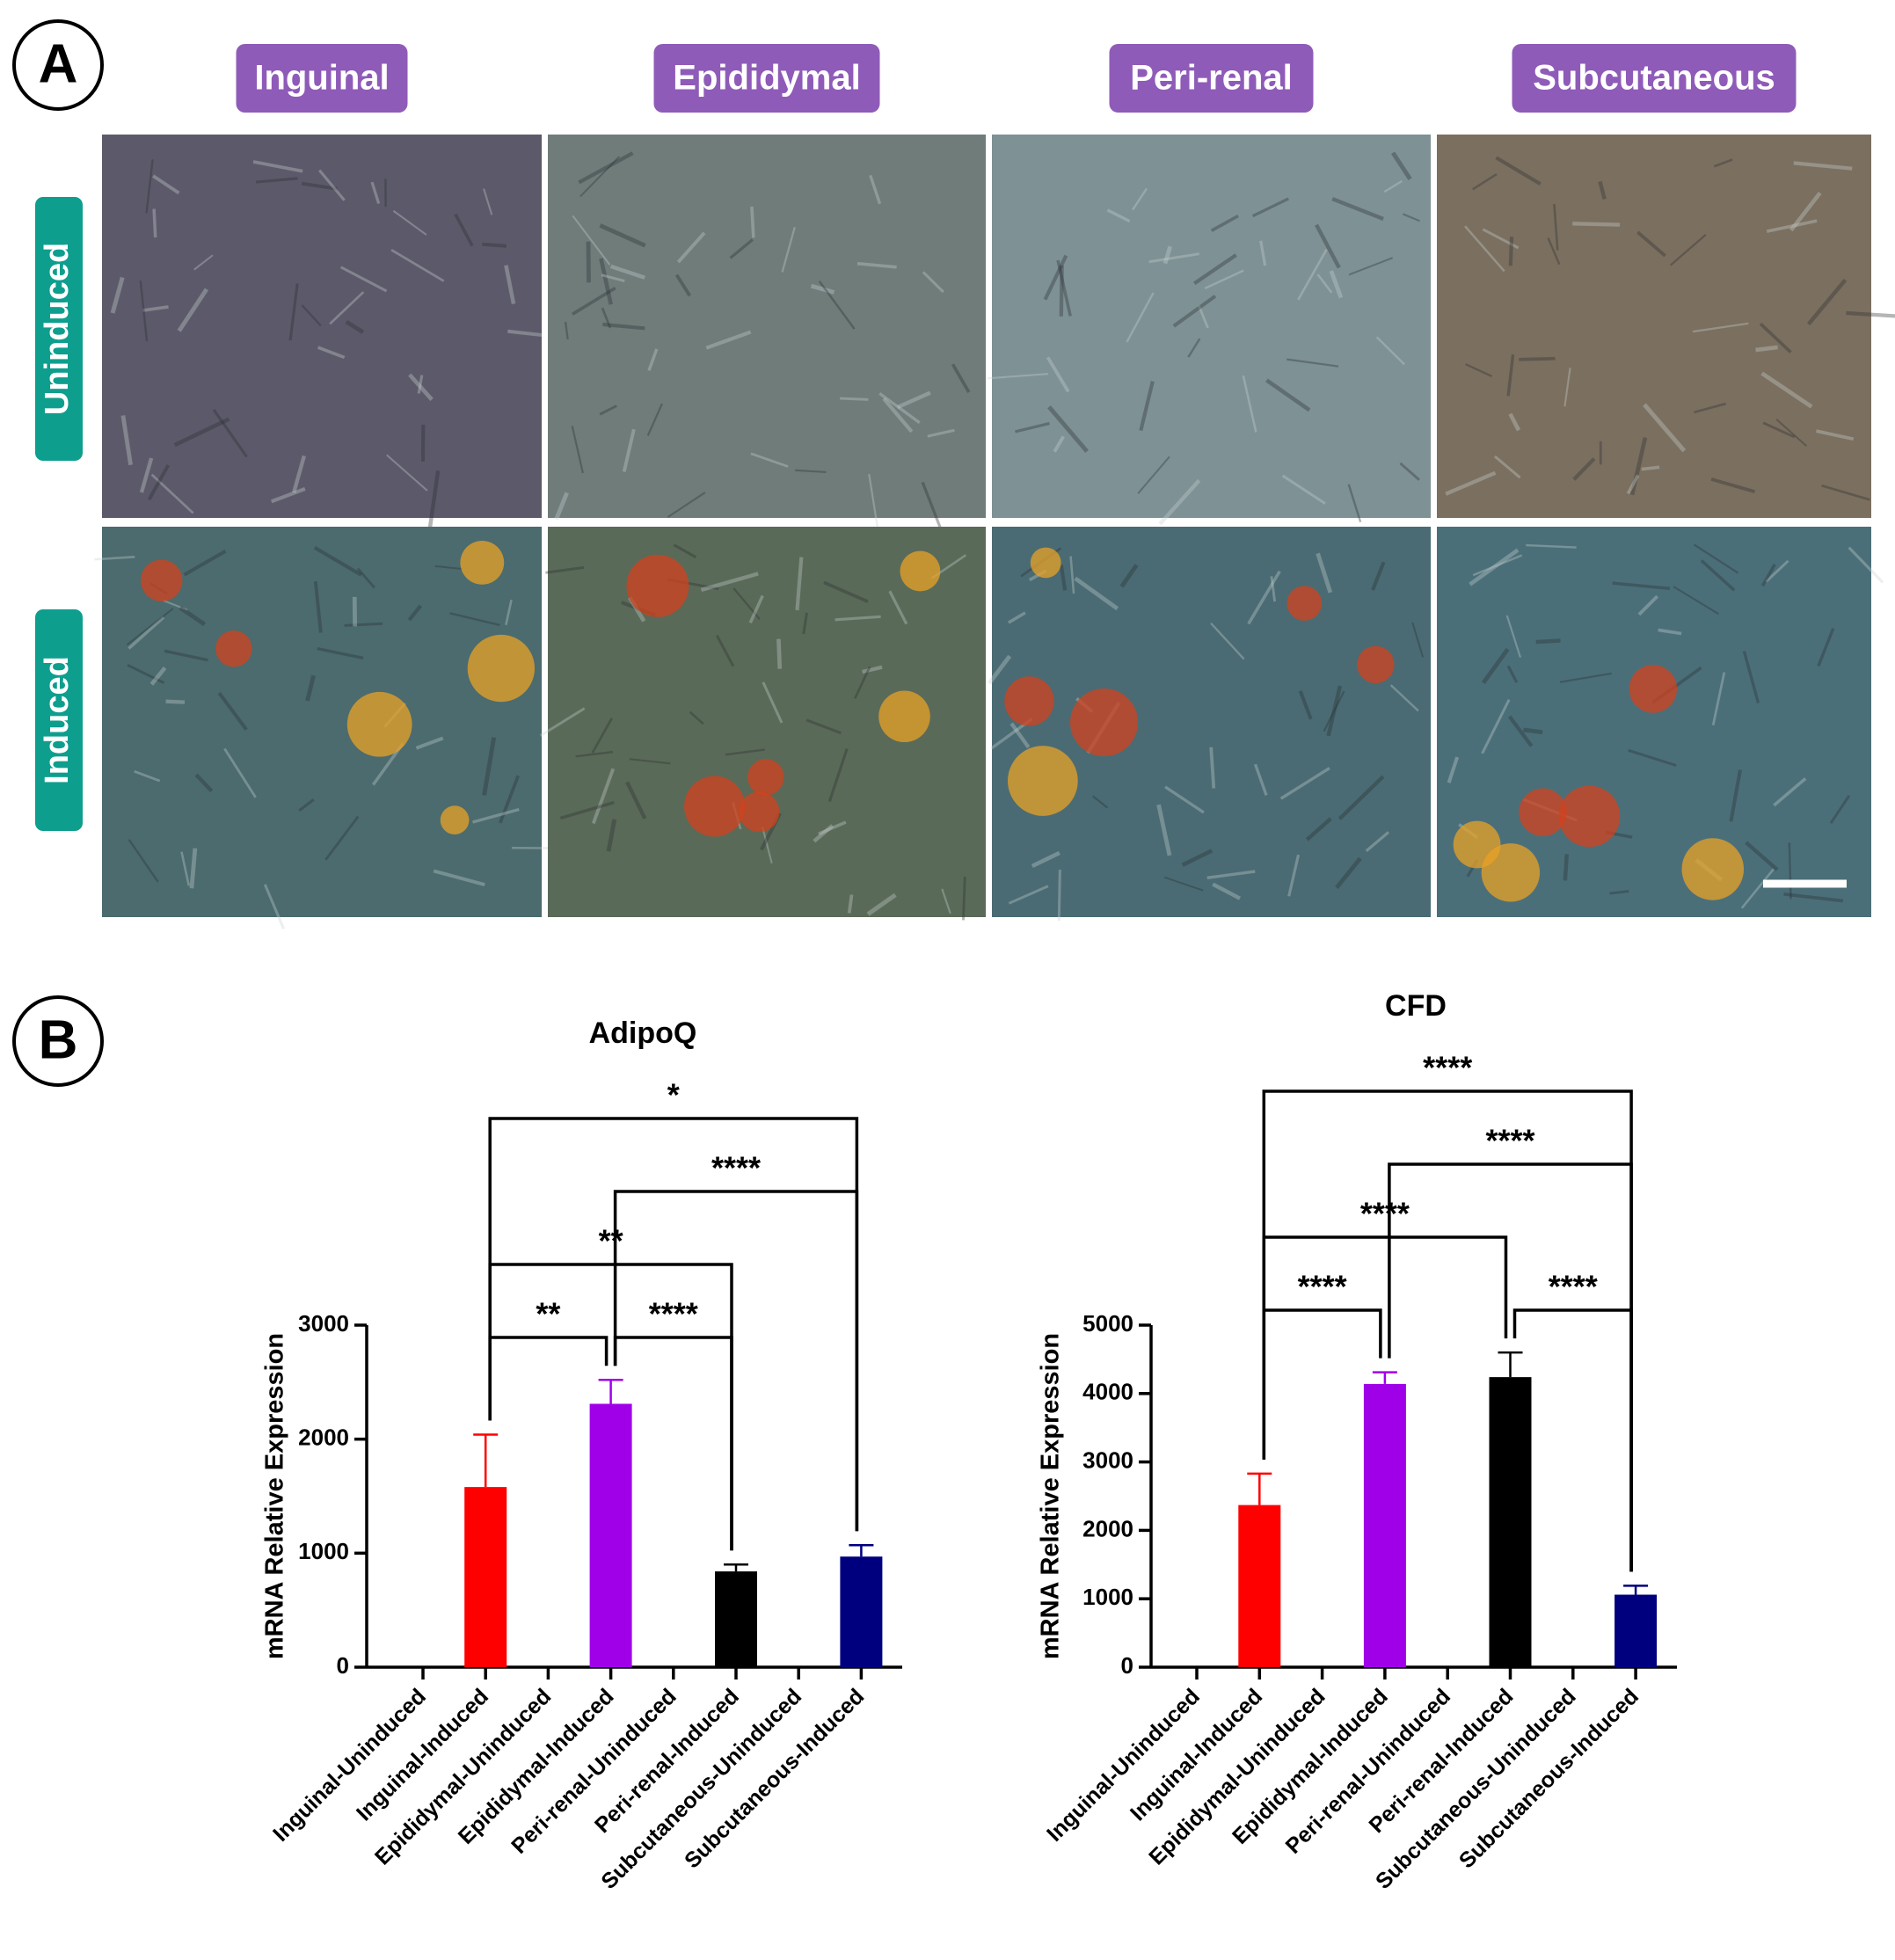 The height and width of the screenshot is (1960, 1895). I want to click on row-label-box, so click(59, 720).